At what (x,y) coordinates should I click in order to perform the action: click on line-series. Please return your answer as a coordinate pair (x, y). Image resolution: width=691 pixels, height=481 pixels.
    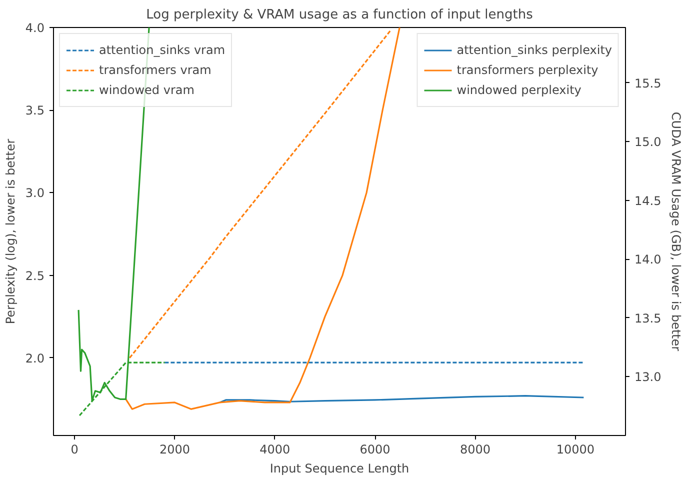
    Looking at the image, I should click on (401, 399).